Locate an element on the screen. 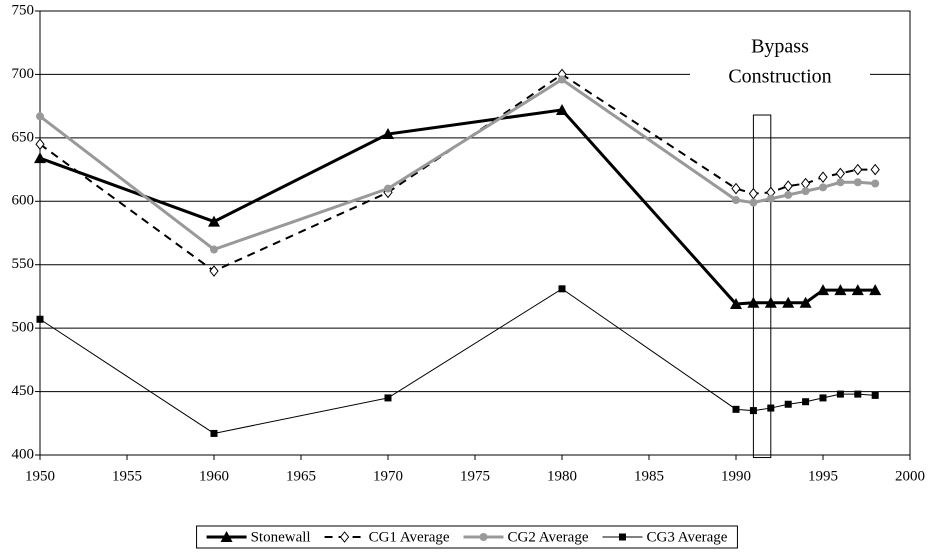  y-tick-label: 550 is located at coordinates (23, 264).